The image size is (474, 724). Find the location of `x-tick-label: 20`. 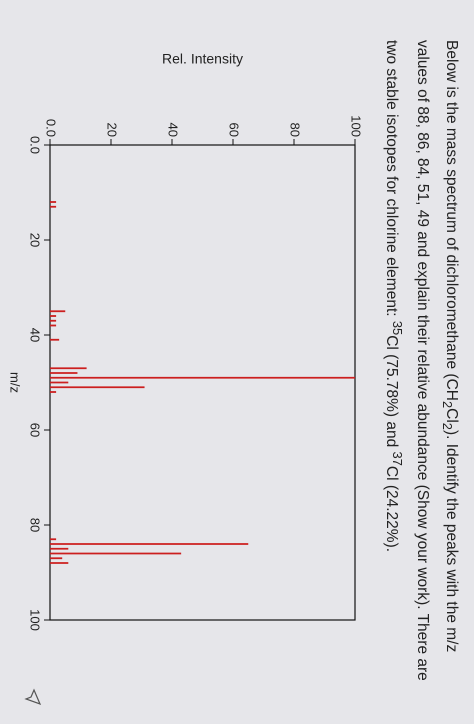

x-tick-label: 20 is located at coordinates (35, 240).